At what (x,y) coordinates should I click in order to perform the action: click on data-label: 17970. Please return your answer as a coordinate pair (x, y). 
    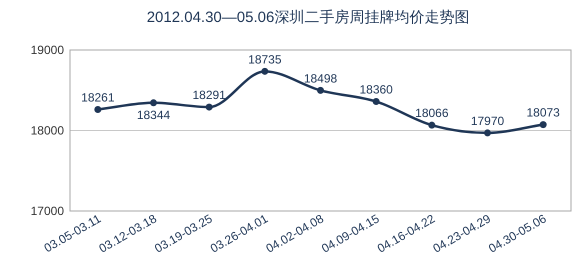
    Looking at the image, I should click on (487, 121).